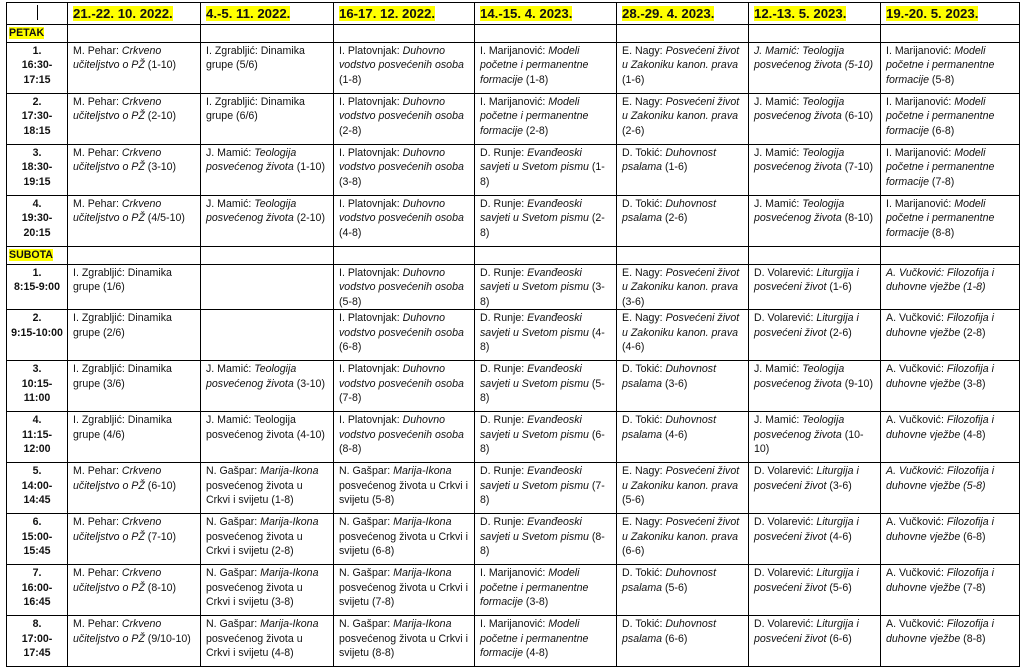 The height and width of the screenshot is (672, 1021). What do you see at coordinates (940, 116) in the screenshot?
I see `course-title: Modeli početne i permanentne formacije` at bounding box center [940, 116].